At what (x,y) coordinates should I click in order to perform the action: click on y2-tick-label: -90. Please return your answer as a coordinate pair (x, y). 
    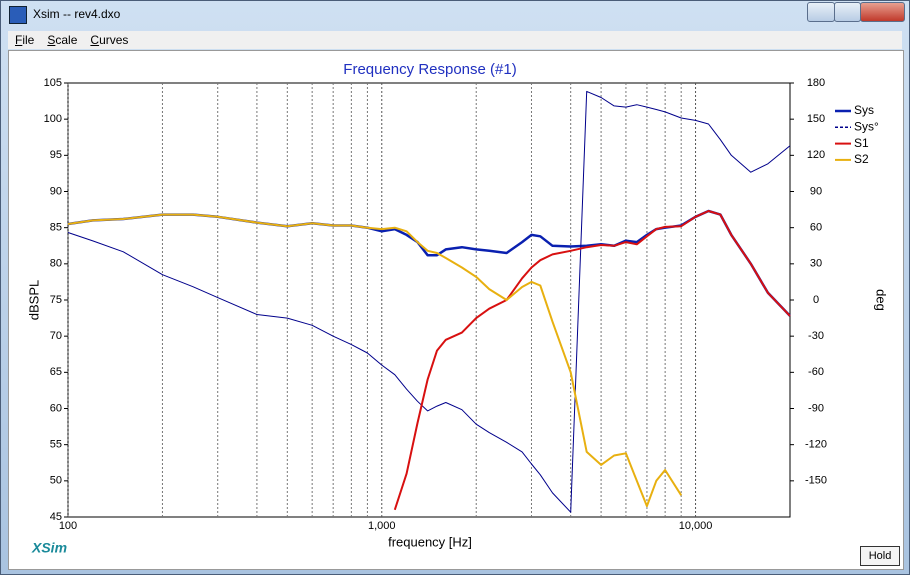
    Looking at the image, I should click on (816, 408).